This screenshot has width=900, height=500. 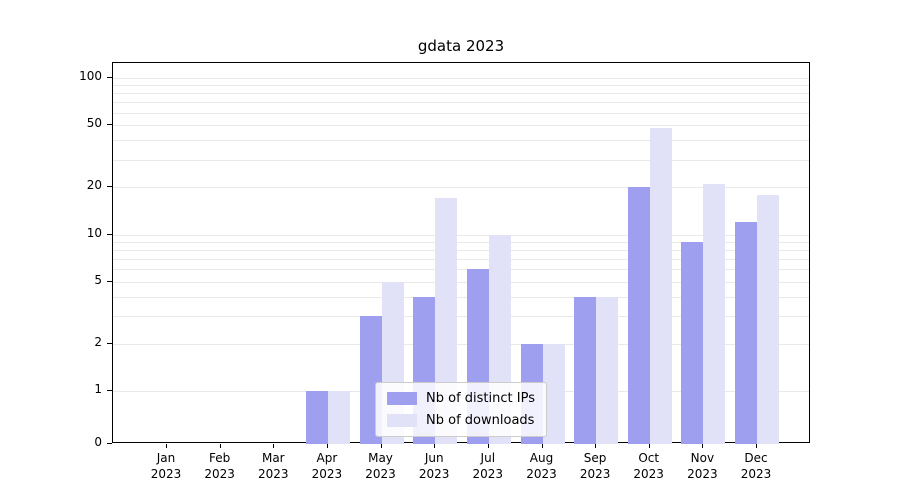 I want to click on x-tick-label: Feb 2023, so click(x=219, y=466).